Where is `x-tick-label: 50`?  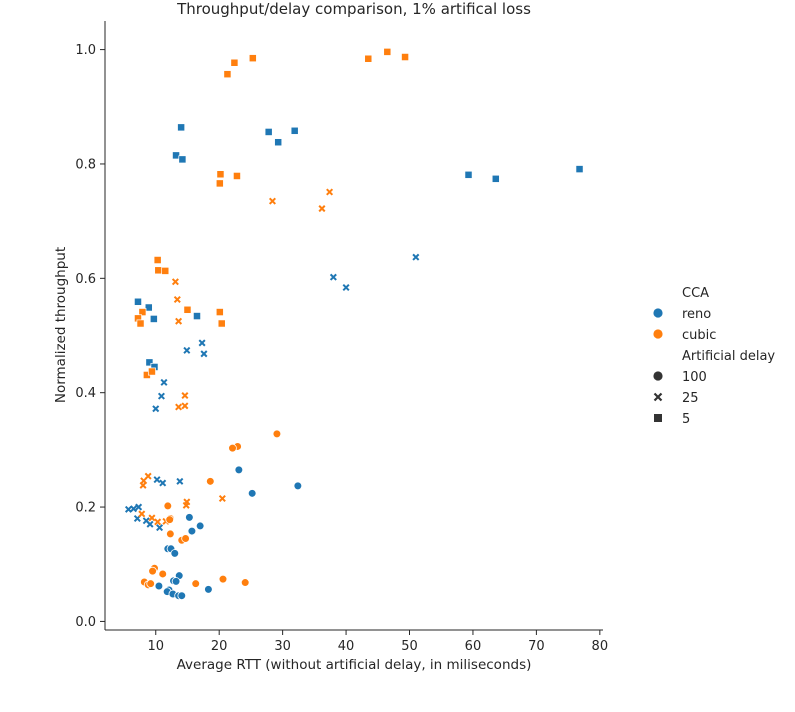 x-tick-label: 50 is located at coordinates (409, 646).